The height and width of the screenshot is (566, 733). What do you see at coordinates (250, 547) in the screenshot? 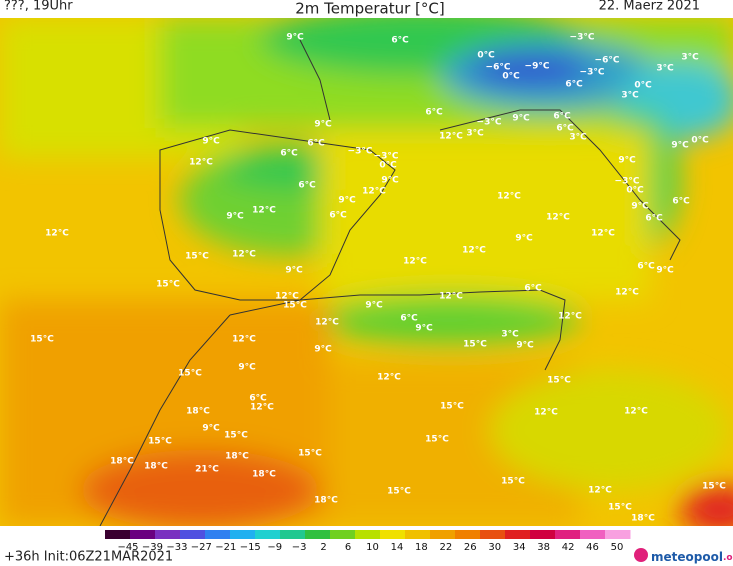
I see `colorbar-label: −15` at bounding box center [250, 547].